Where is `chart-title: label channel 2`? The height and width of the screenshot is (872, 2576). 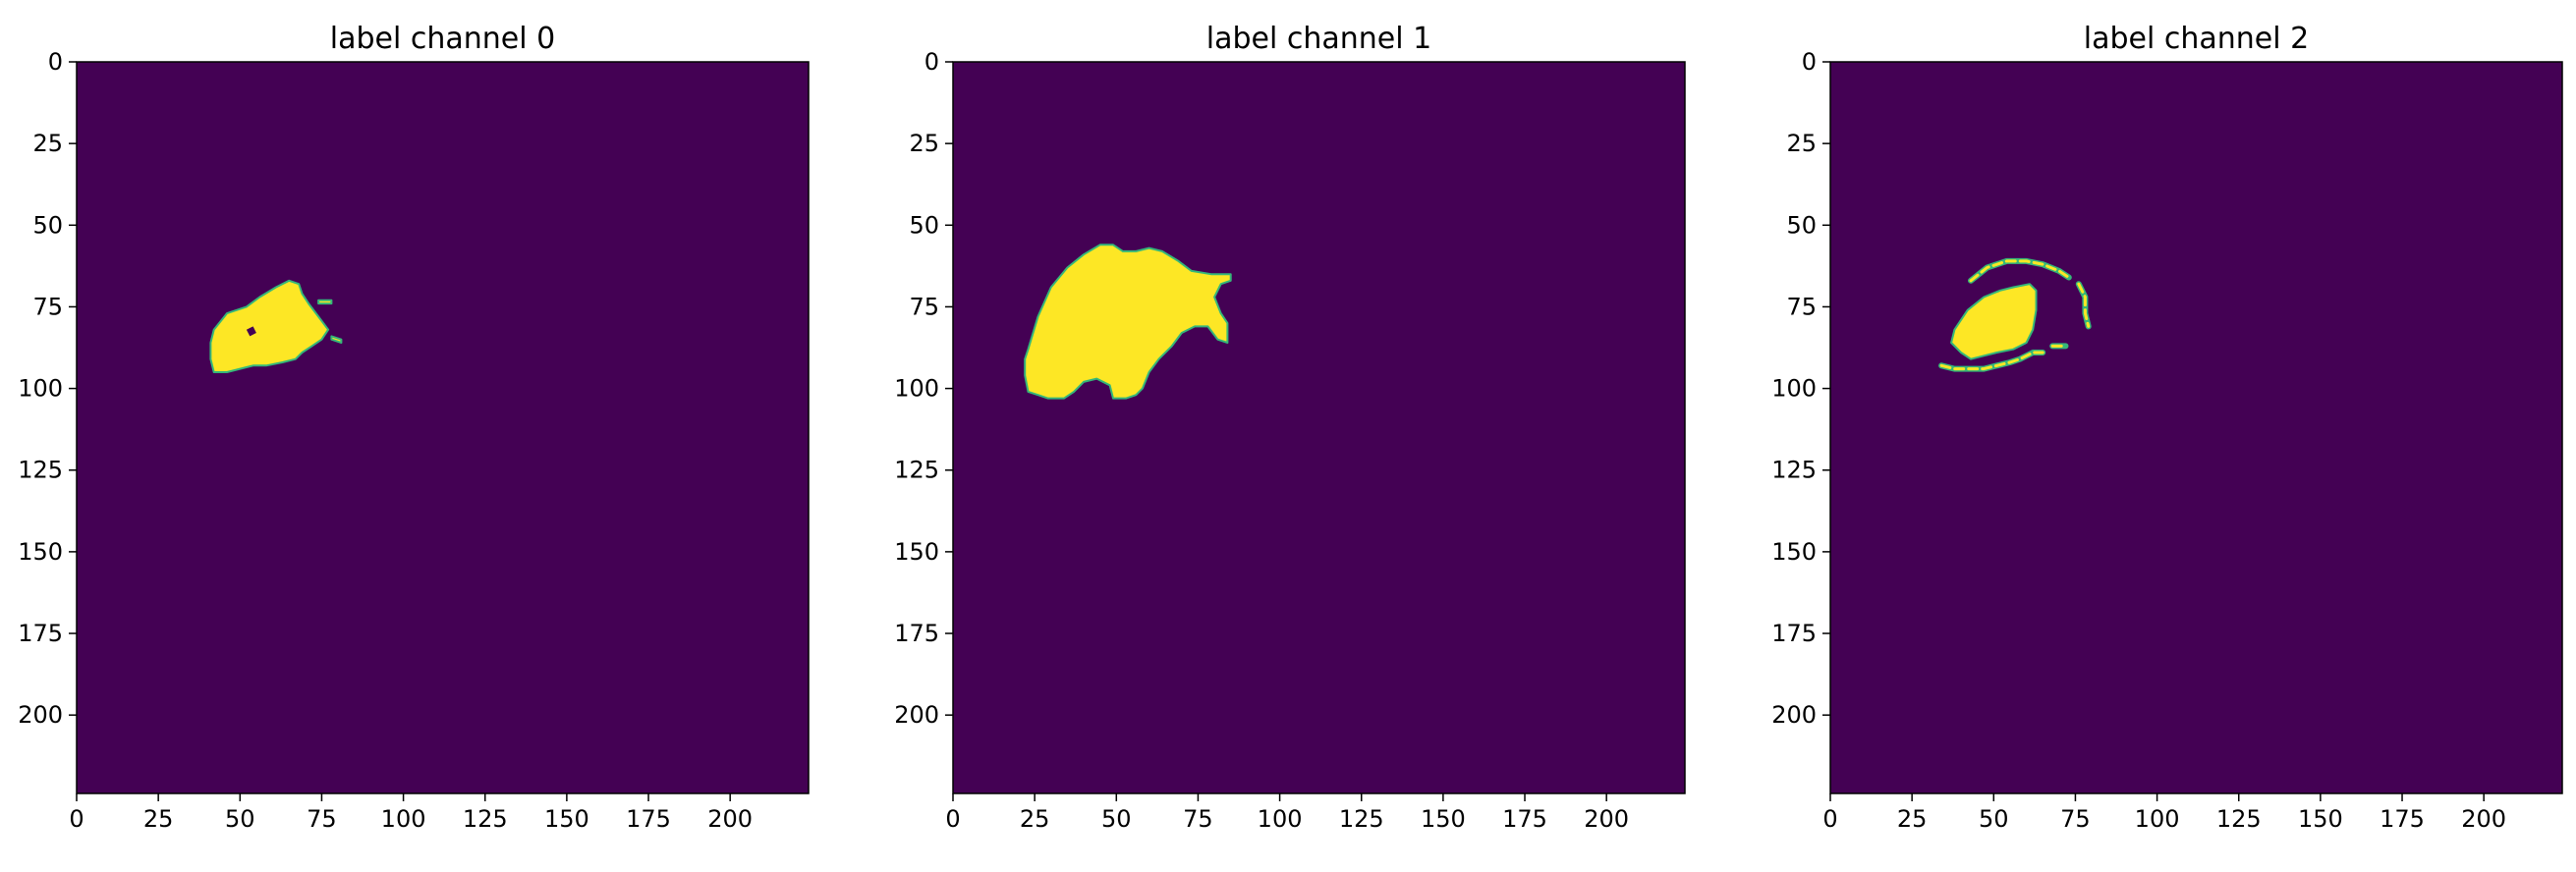 chart-title: label channel 2 is located at coordinates (2196, 39).